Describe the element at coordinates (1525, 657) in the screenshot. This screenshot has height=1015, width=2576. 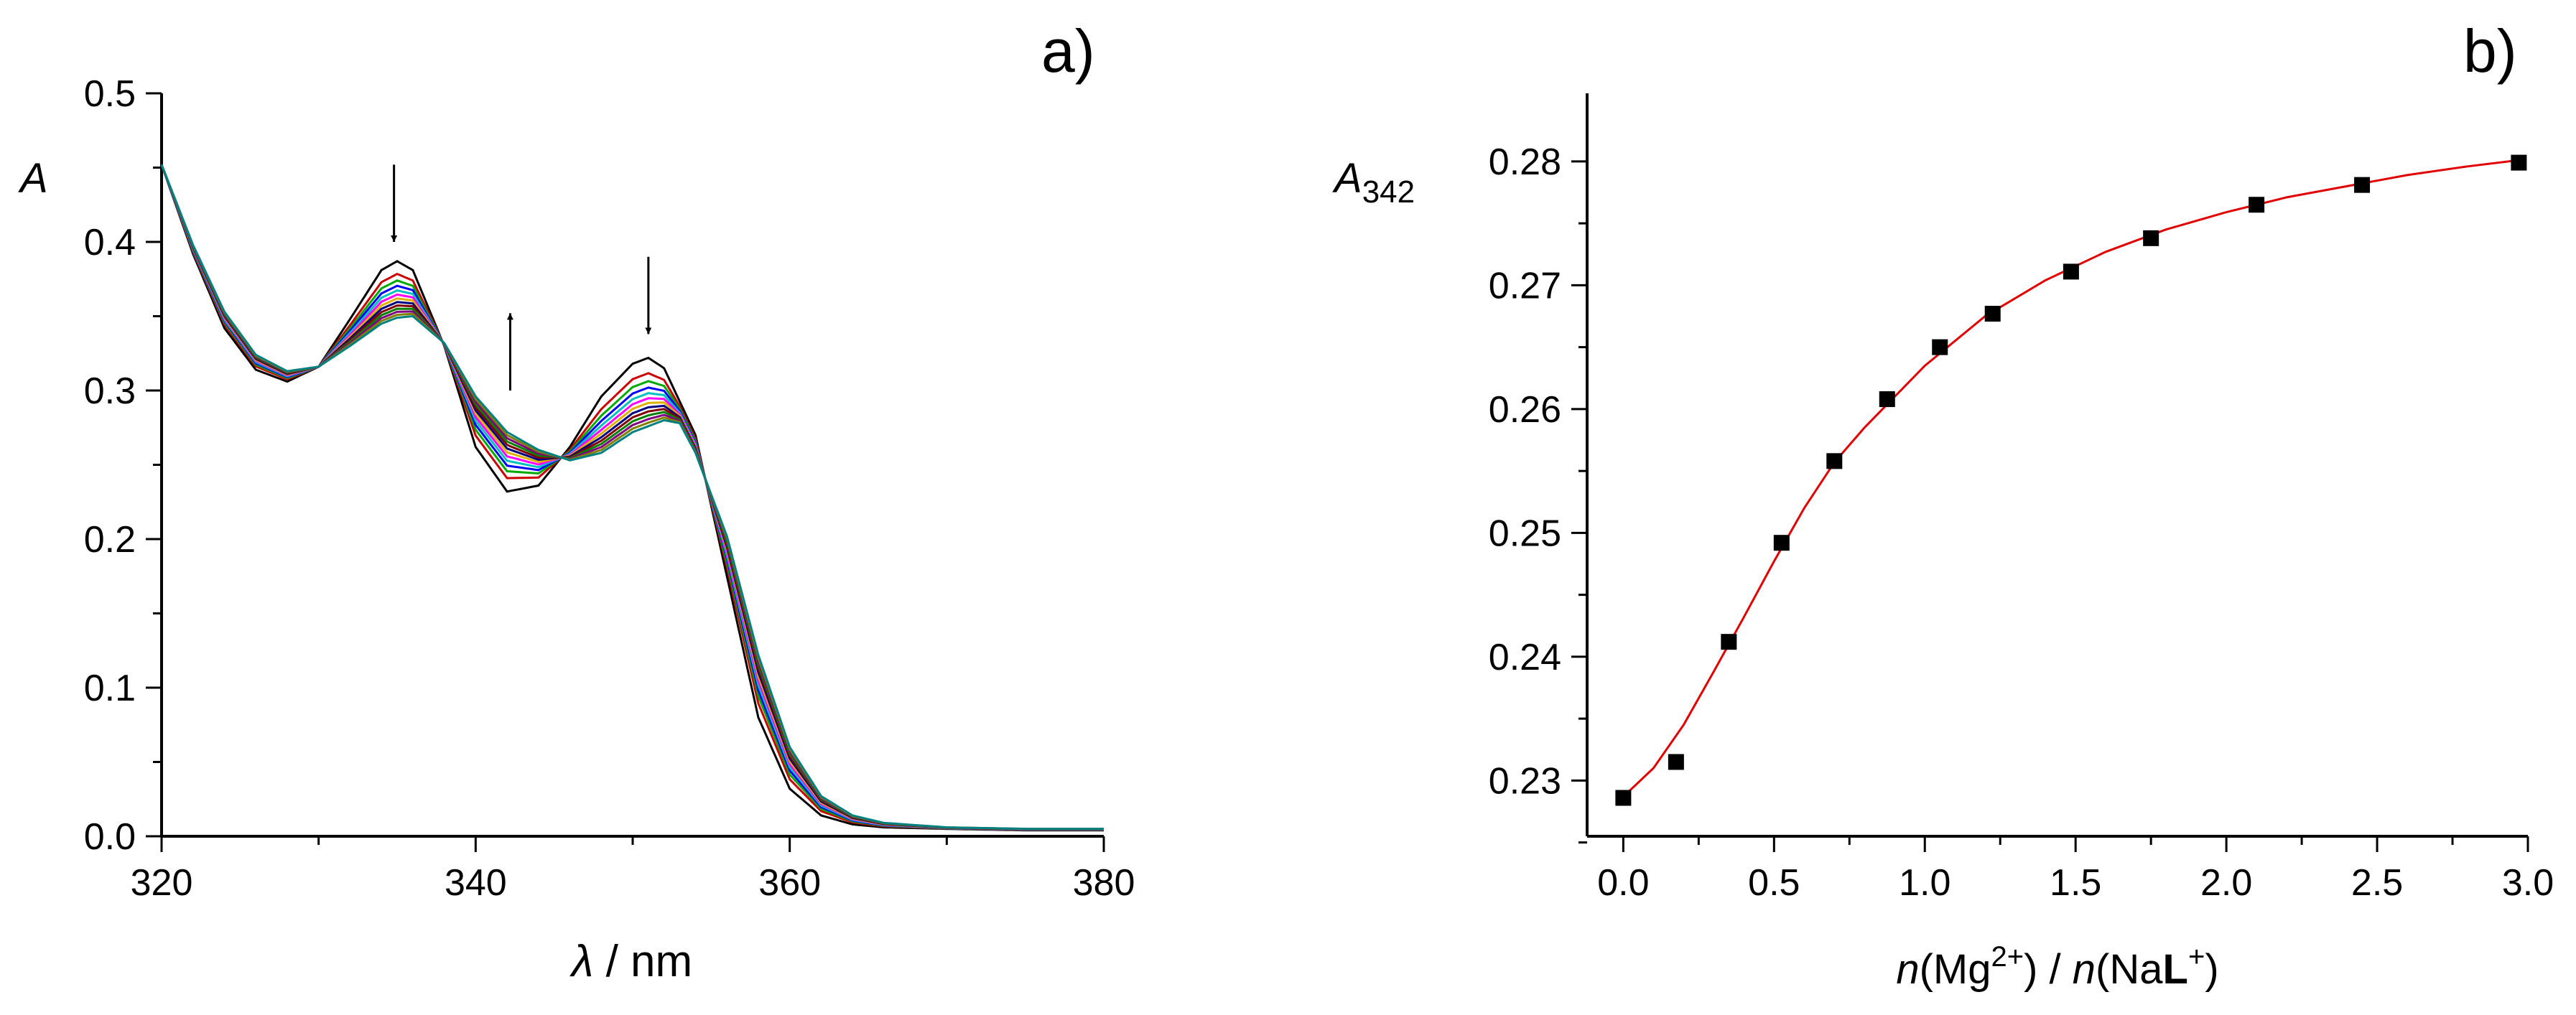
I see `panel-b-y-tick-label: 0.24` at that location.